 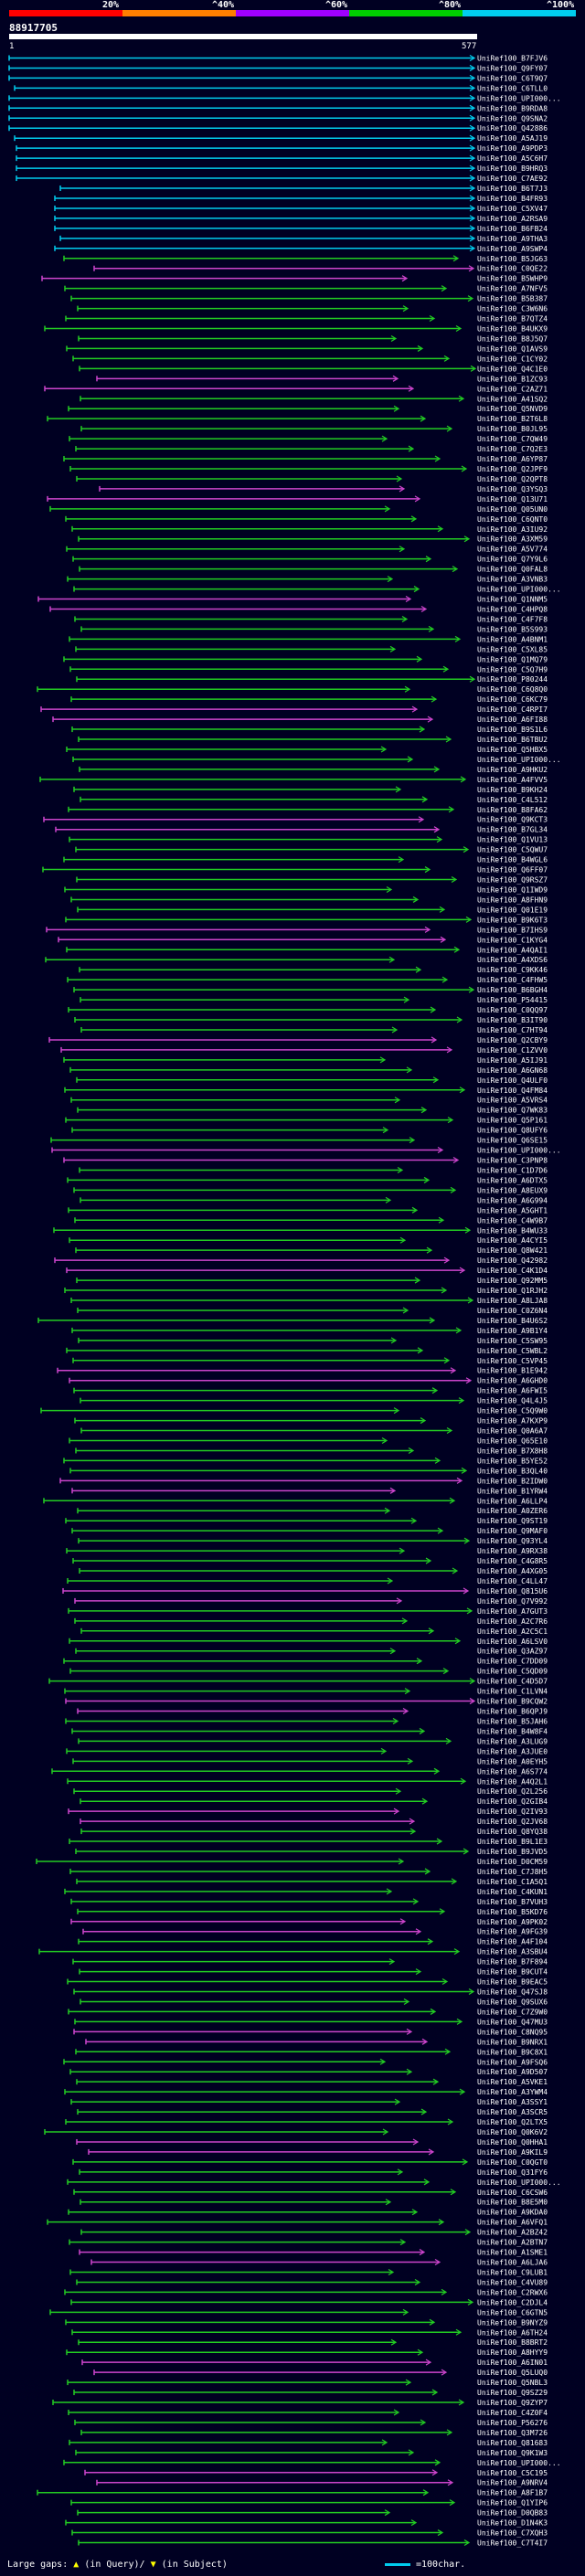 What do you see at coordinates (512, 709) in the screenshot?
I see `hit-label: UniRef100_C4RPI7` at bounding box center [512, 709].